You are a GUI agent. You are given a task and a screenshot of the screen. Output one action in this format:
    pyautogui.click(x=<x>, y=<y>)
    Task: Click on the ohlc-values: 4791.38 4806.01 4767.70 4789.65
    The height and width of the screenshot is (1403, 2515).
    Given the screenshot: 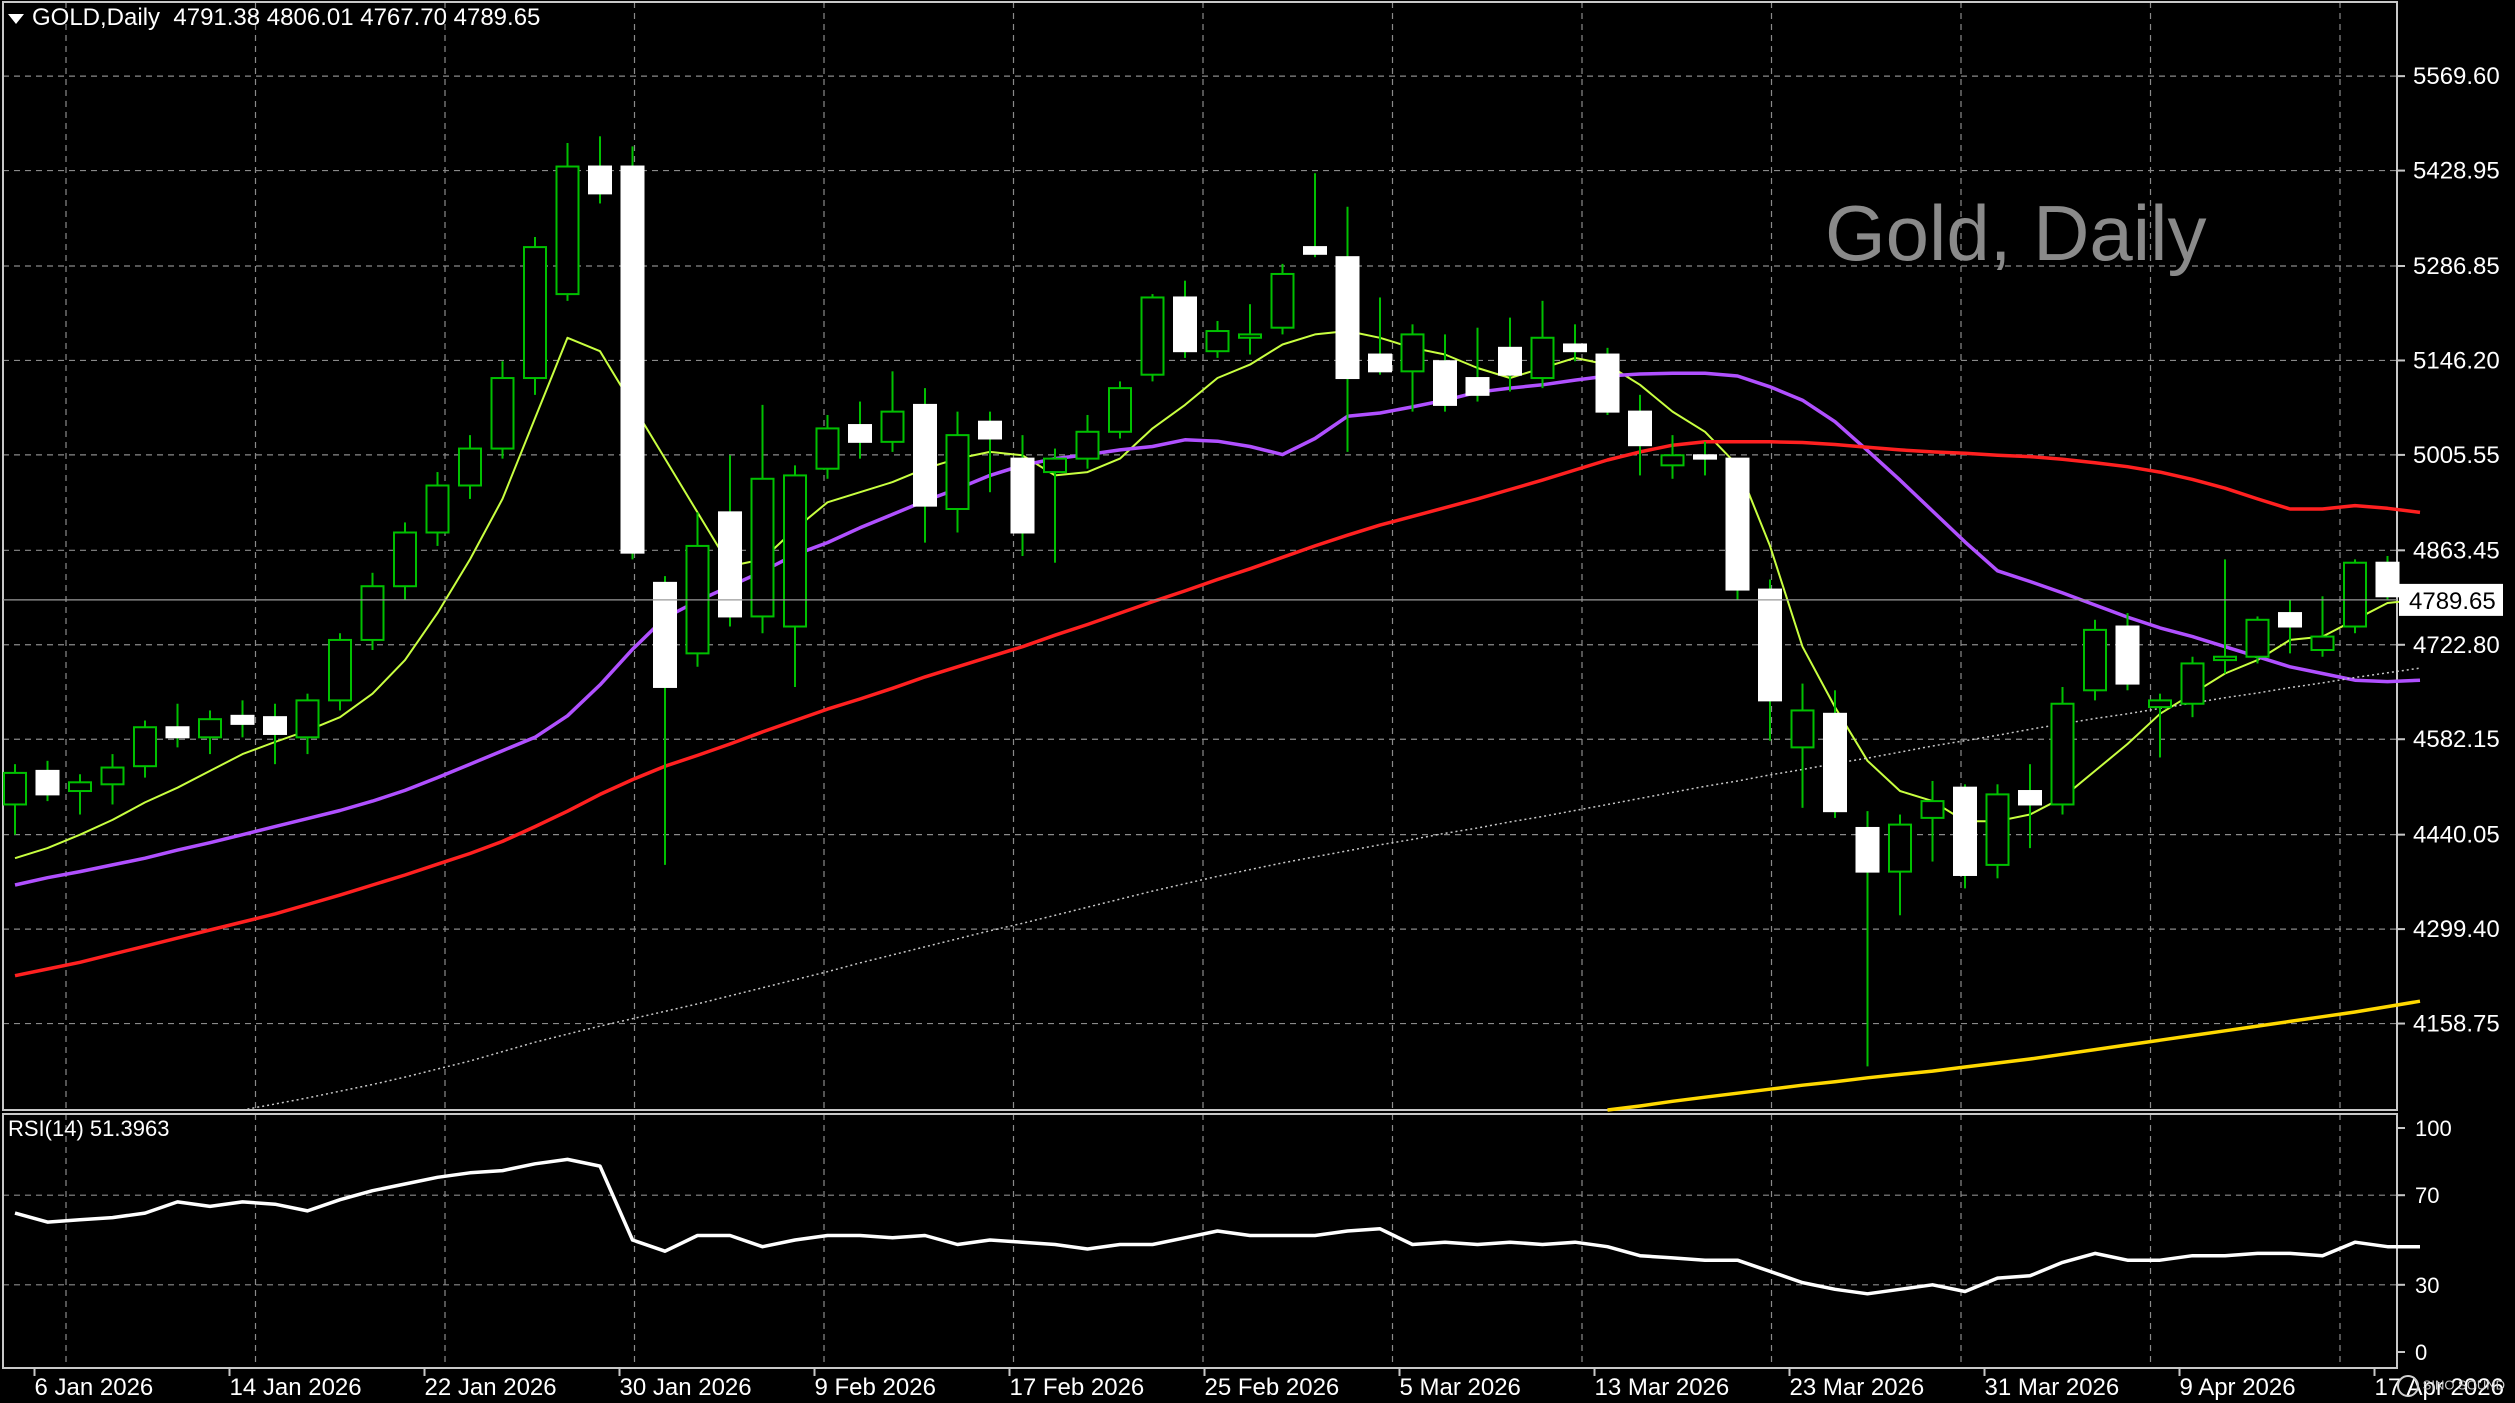 What is the action you would take?
    pyautogui.click(x=357, y=17)
    